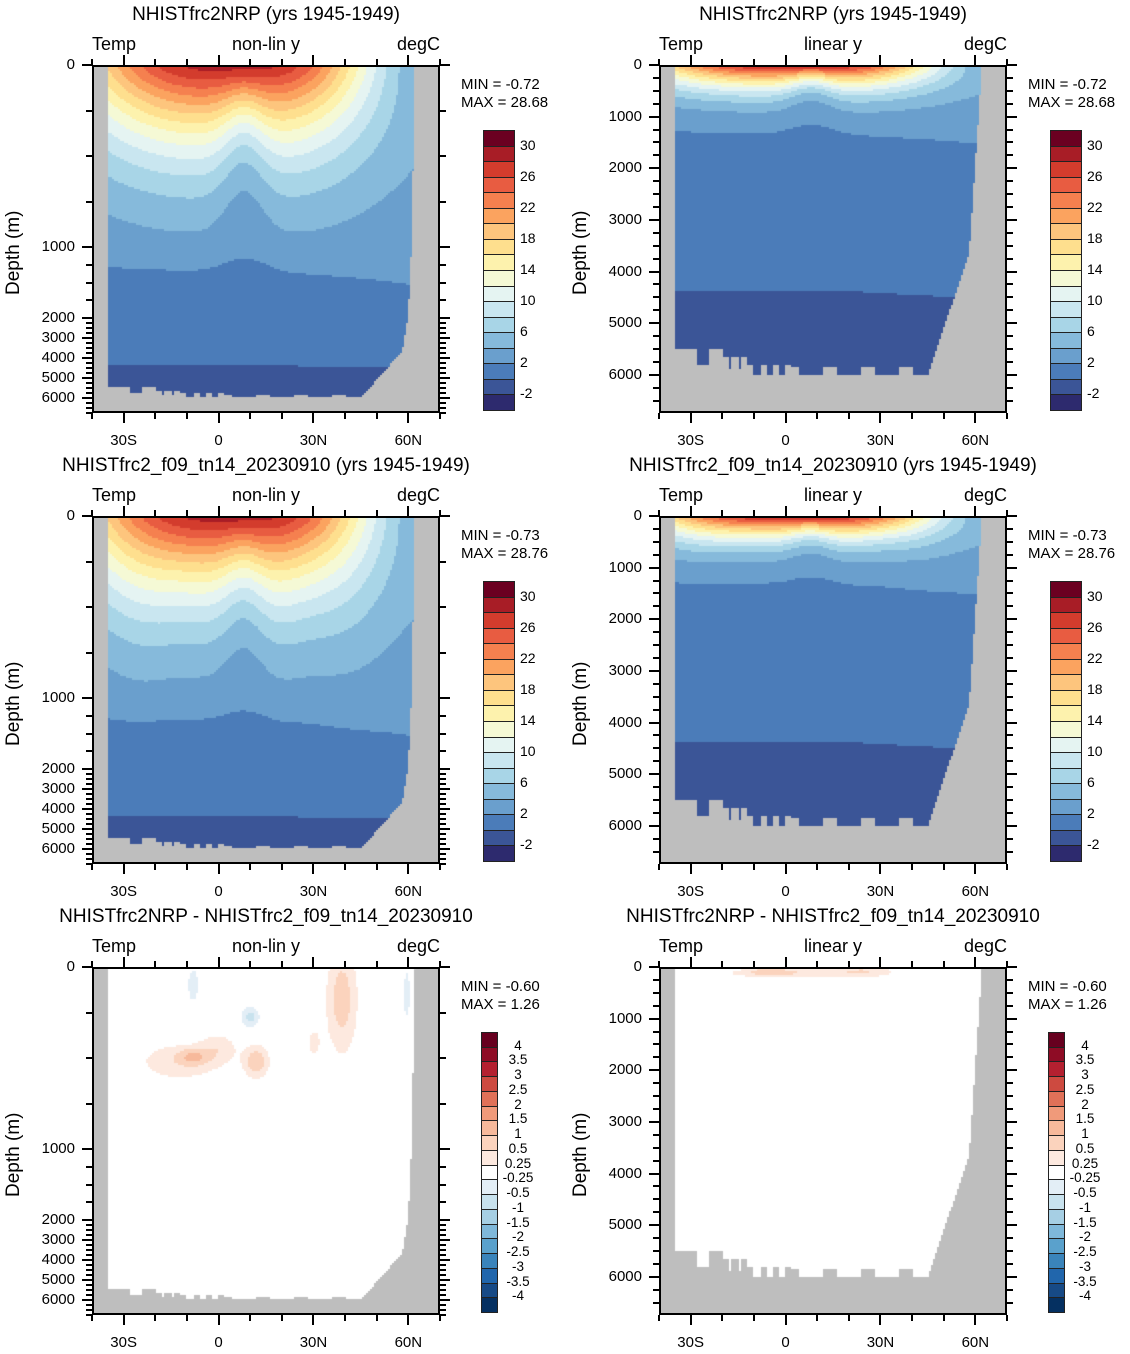  I want to click on panel-5-y-tick-label: 6000, so click(58, 1299).